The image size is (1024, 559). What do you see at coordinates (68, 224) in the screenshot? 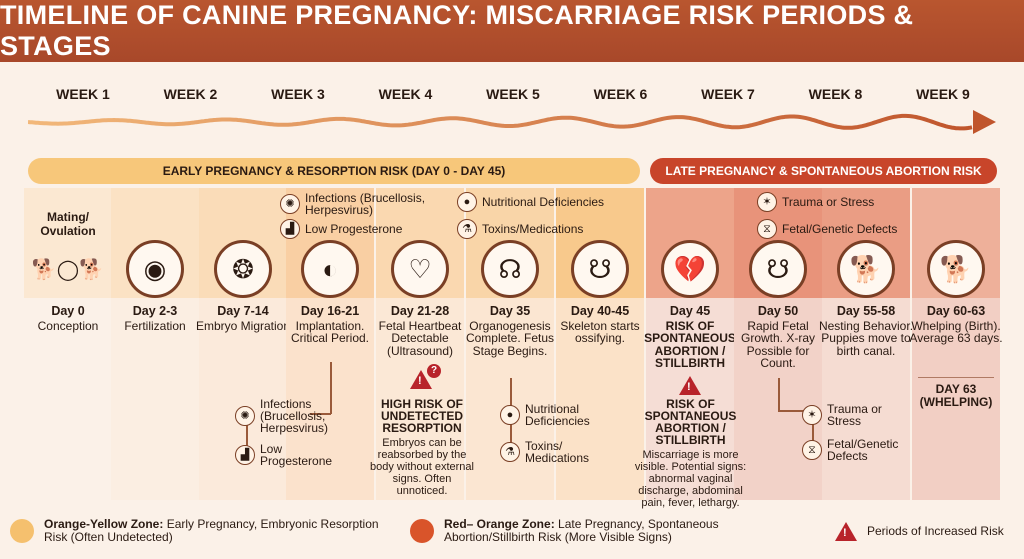
I see `mating-label: Mating/ Ovulation` at bounding box center [68, 224].